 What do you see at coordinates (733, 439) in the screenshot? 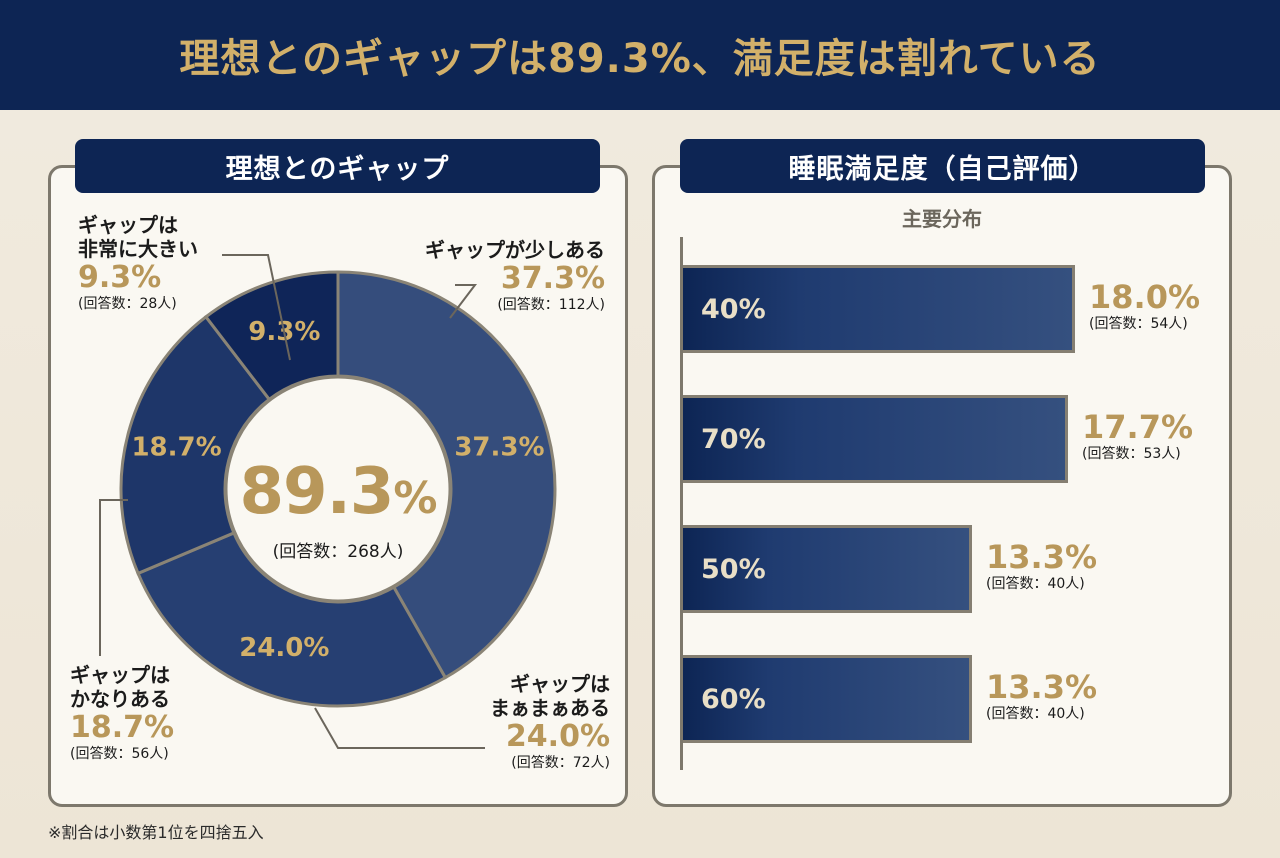
I see `bar-category-label: 70%` at bounding box center [733, 439].